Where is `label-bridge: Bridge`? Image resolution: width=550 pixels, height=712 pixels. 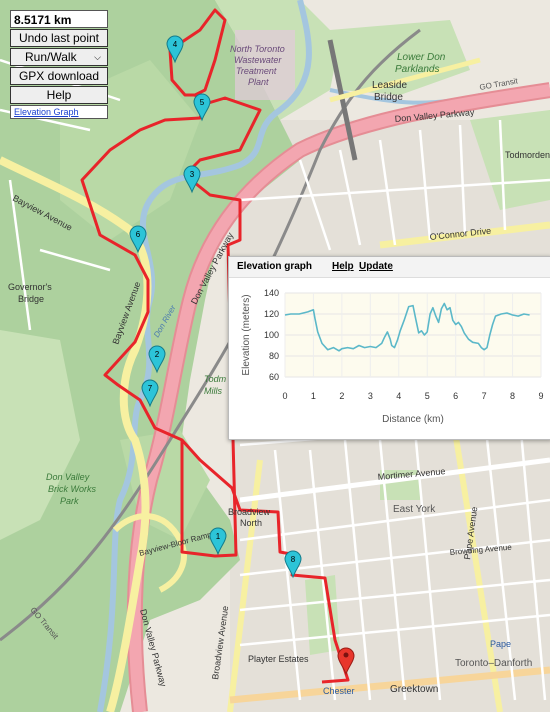 label-bridge: Bridge is located at coordinates (388, 97).